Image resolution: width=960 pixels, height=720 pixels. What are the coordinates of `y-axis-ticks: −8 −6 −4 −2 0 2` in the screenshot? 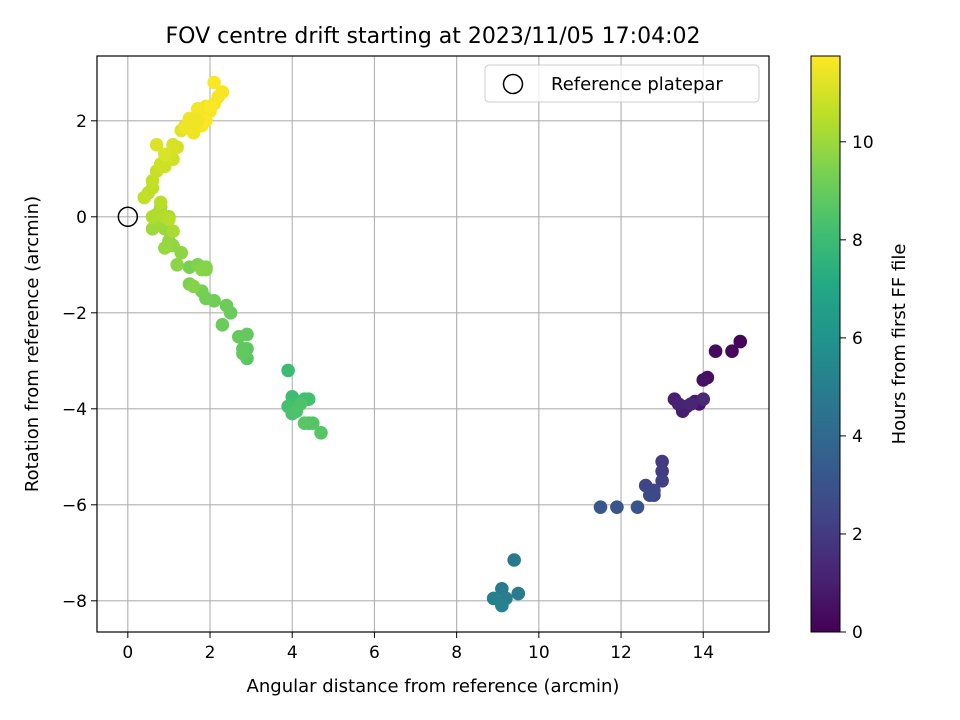 It's located at (79, 362).